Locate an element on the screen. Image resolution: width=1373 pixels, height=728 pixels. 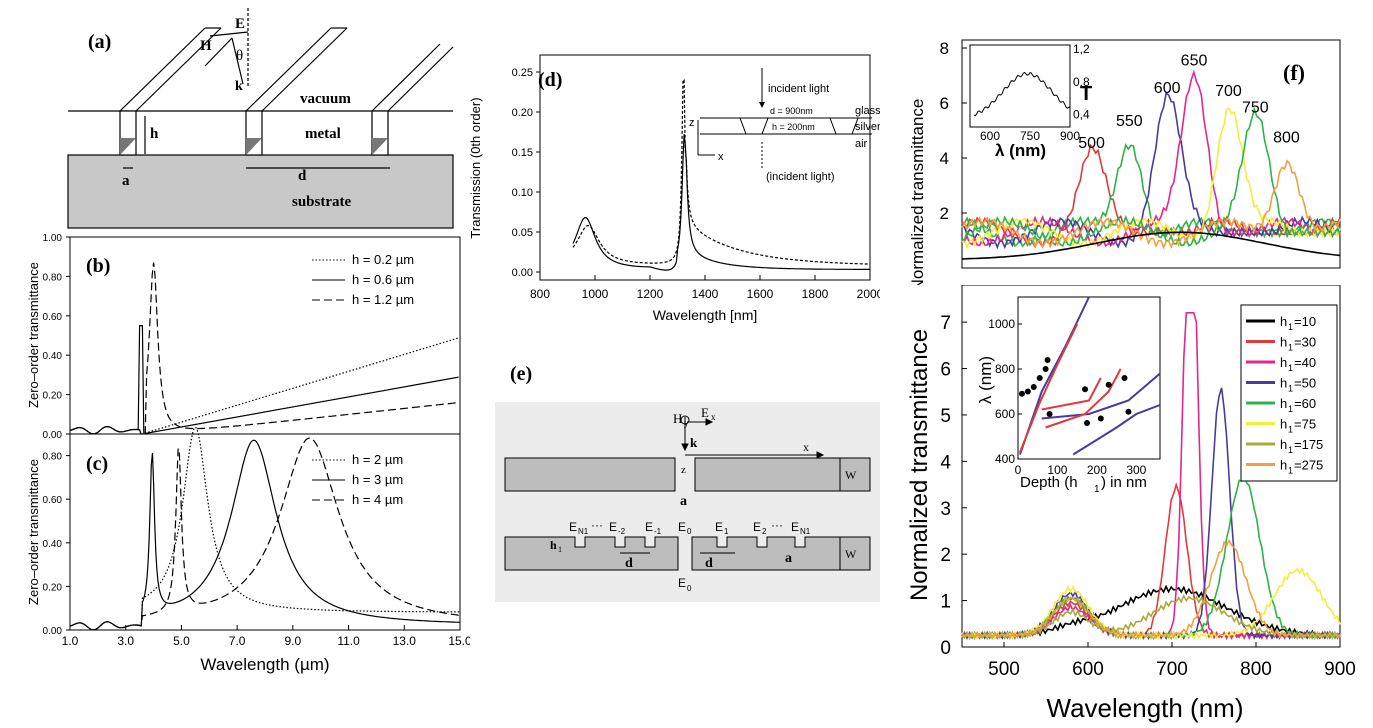
panel-d-xtick: 1800 is located at coordinates (815, 294).